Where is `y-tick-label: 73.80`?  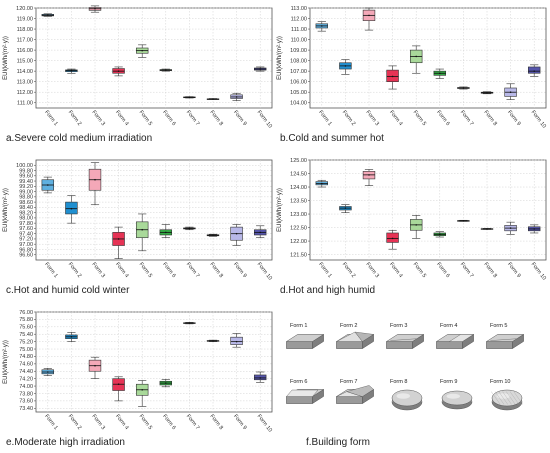
y-tick-label: 73.80 is located at coordinates (26, 394).